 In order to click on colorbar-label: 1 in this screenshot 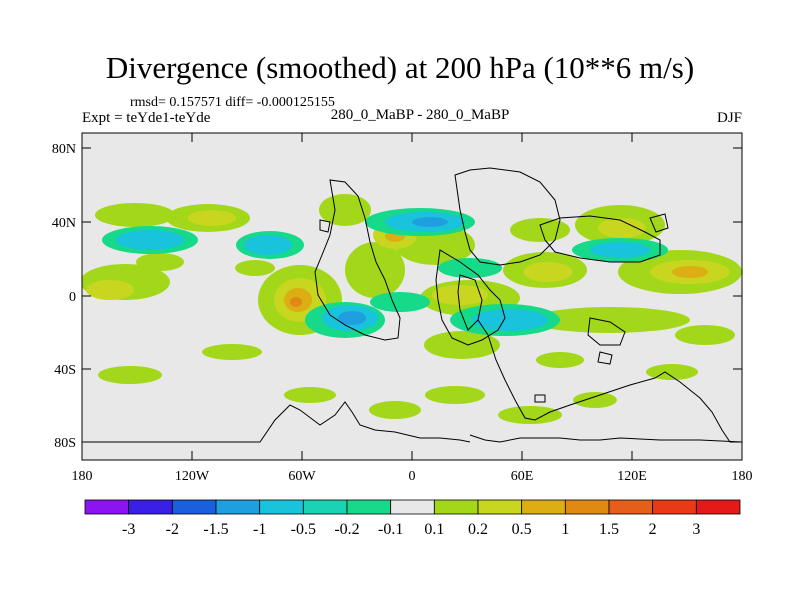, I will do `click(565, 529)`.